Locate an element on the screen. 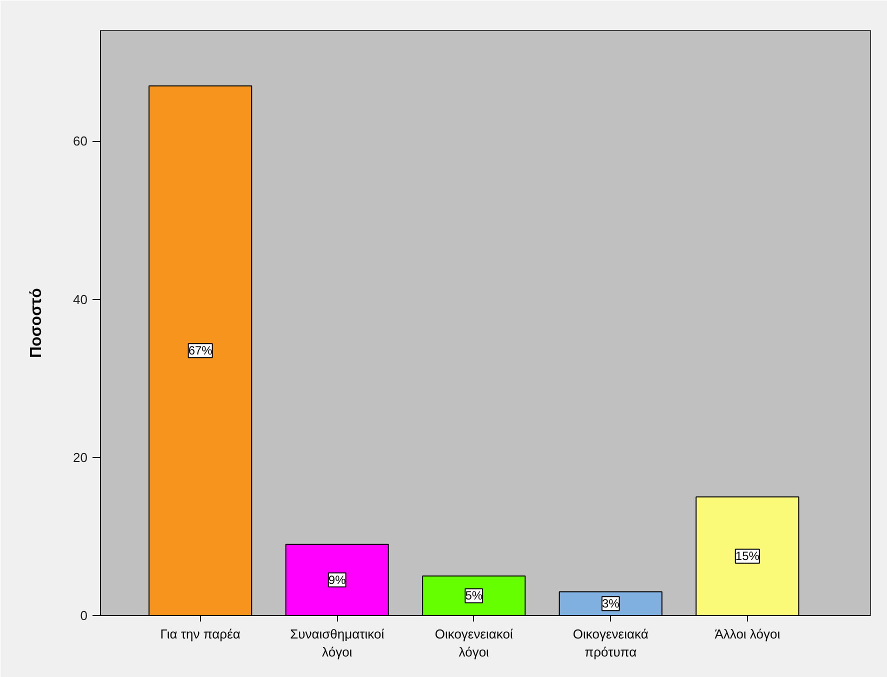  x-tick-label: Οικογενειακοί λόγοι is located at coordinates (473, 643).